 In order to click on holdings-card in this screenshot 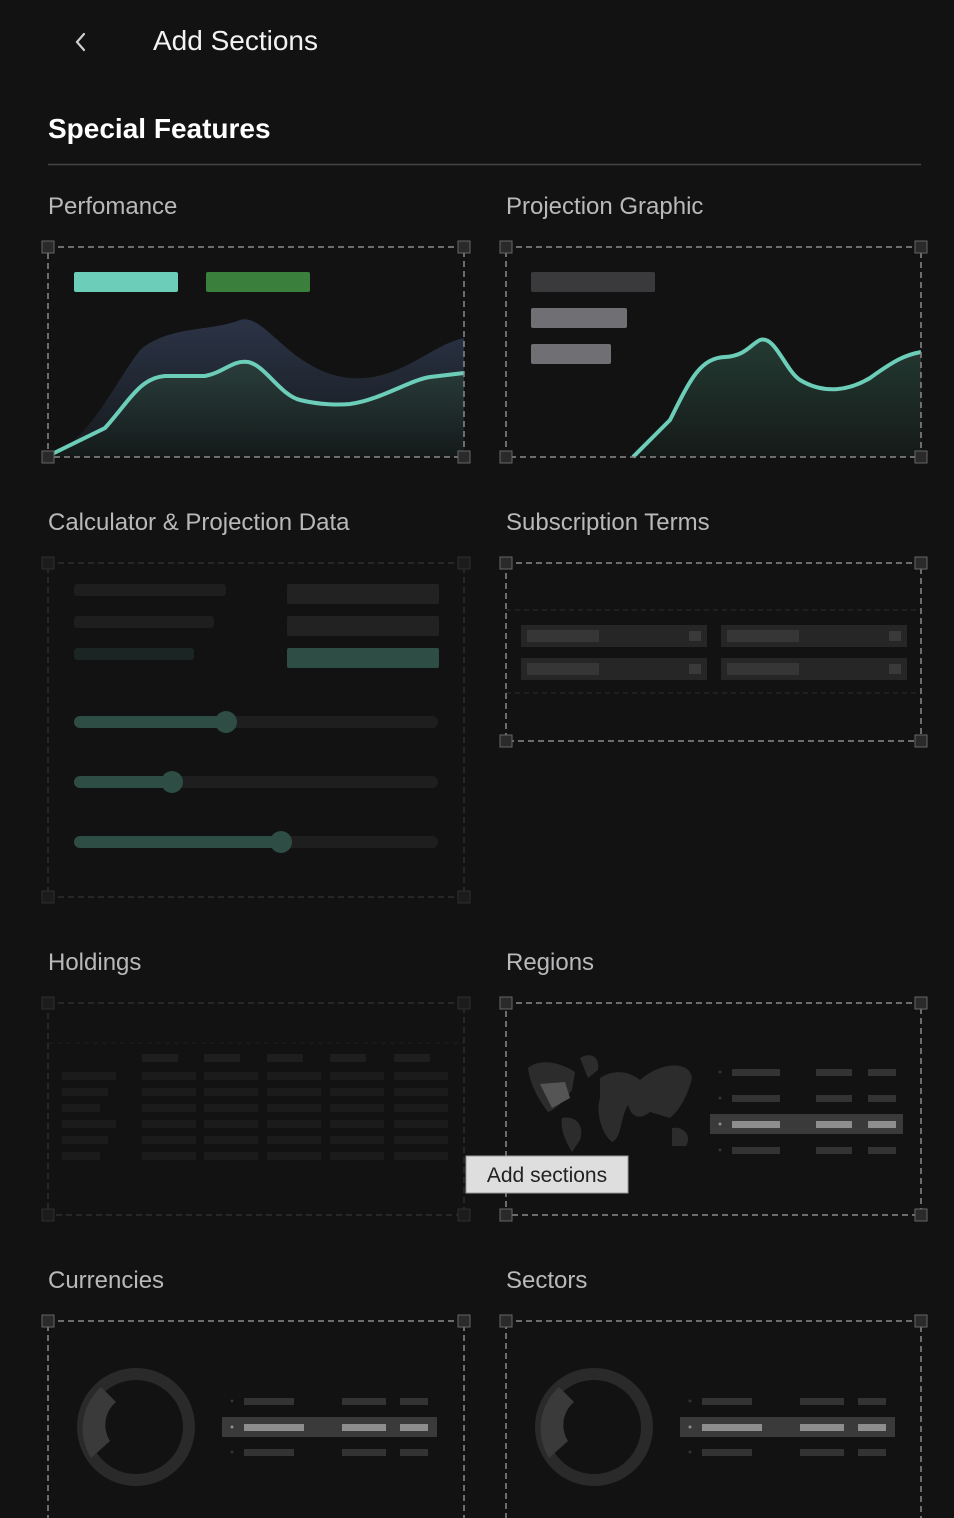, I will do `click(256, 1101)`.